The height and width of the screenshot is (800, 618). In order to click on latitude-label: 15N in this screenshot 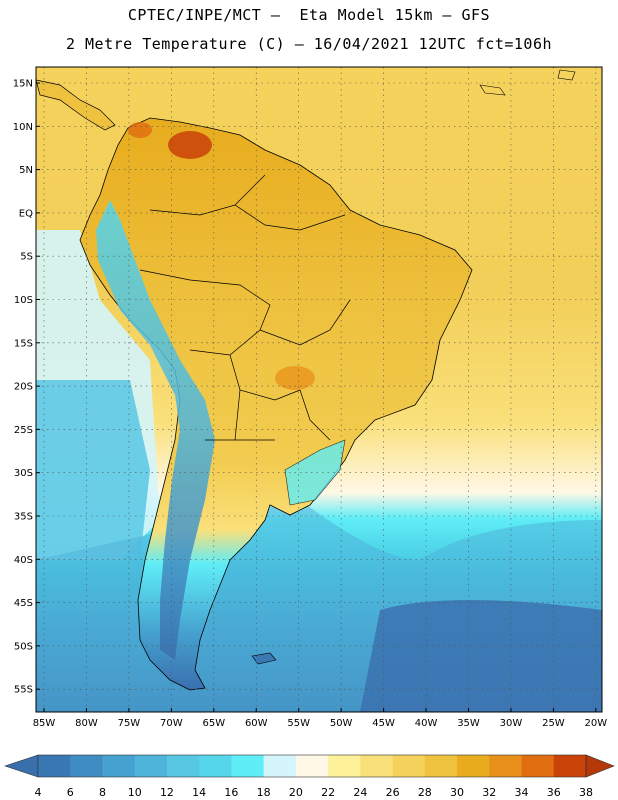, I will do `click(23, 84)`.